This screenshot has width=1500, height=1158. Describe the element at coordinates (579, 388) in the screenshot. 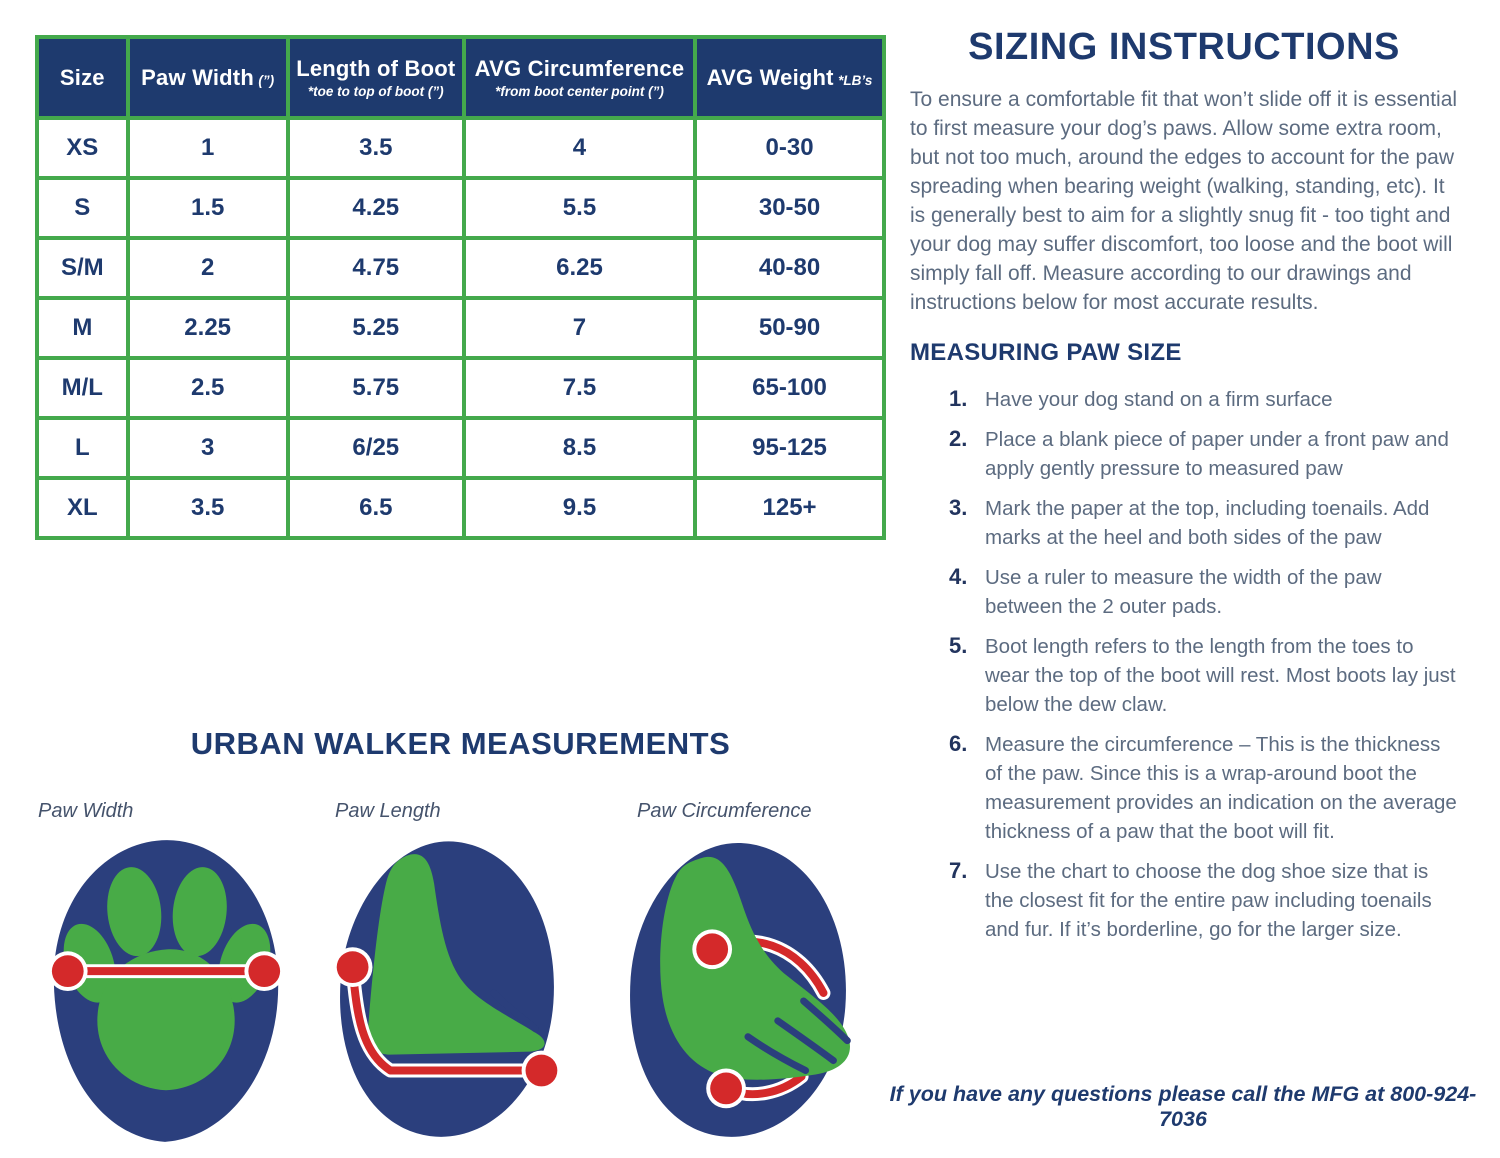

I see `cell-circumference: 7.5` at that location.